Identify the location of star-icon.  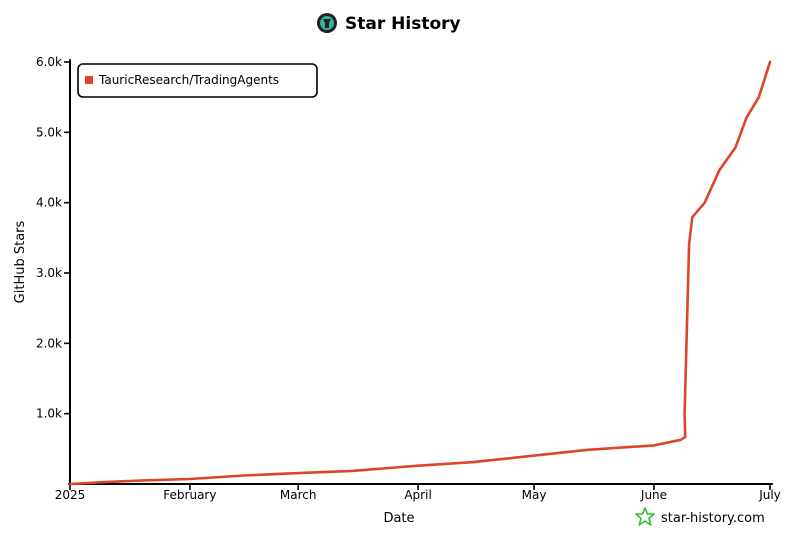
(645, 516).